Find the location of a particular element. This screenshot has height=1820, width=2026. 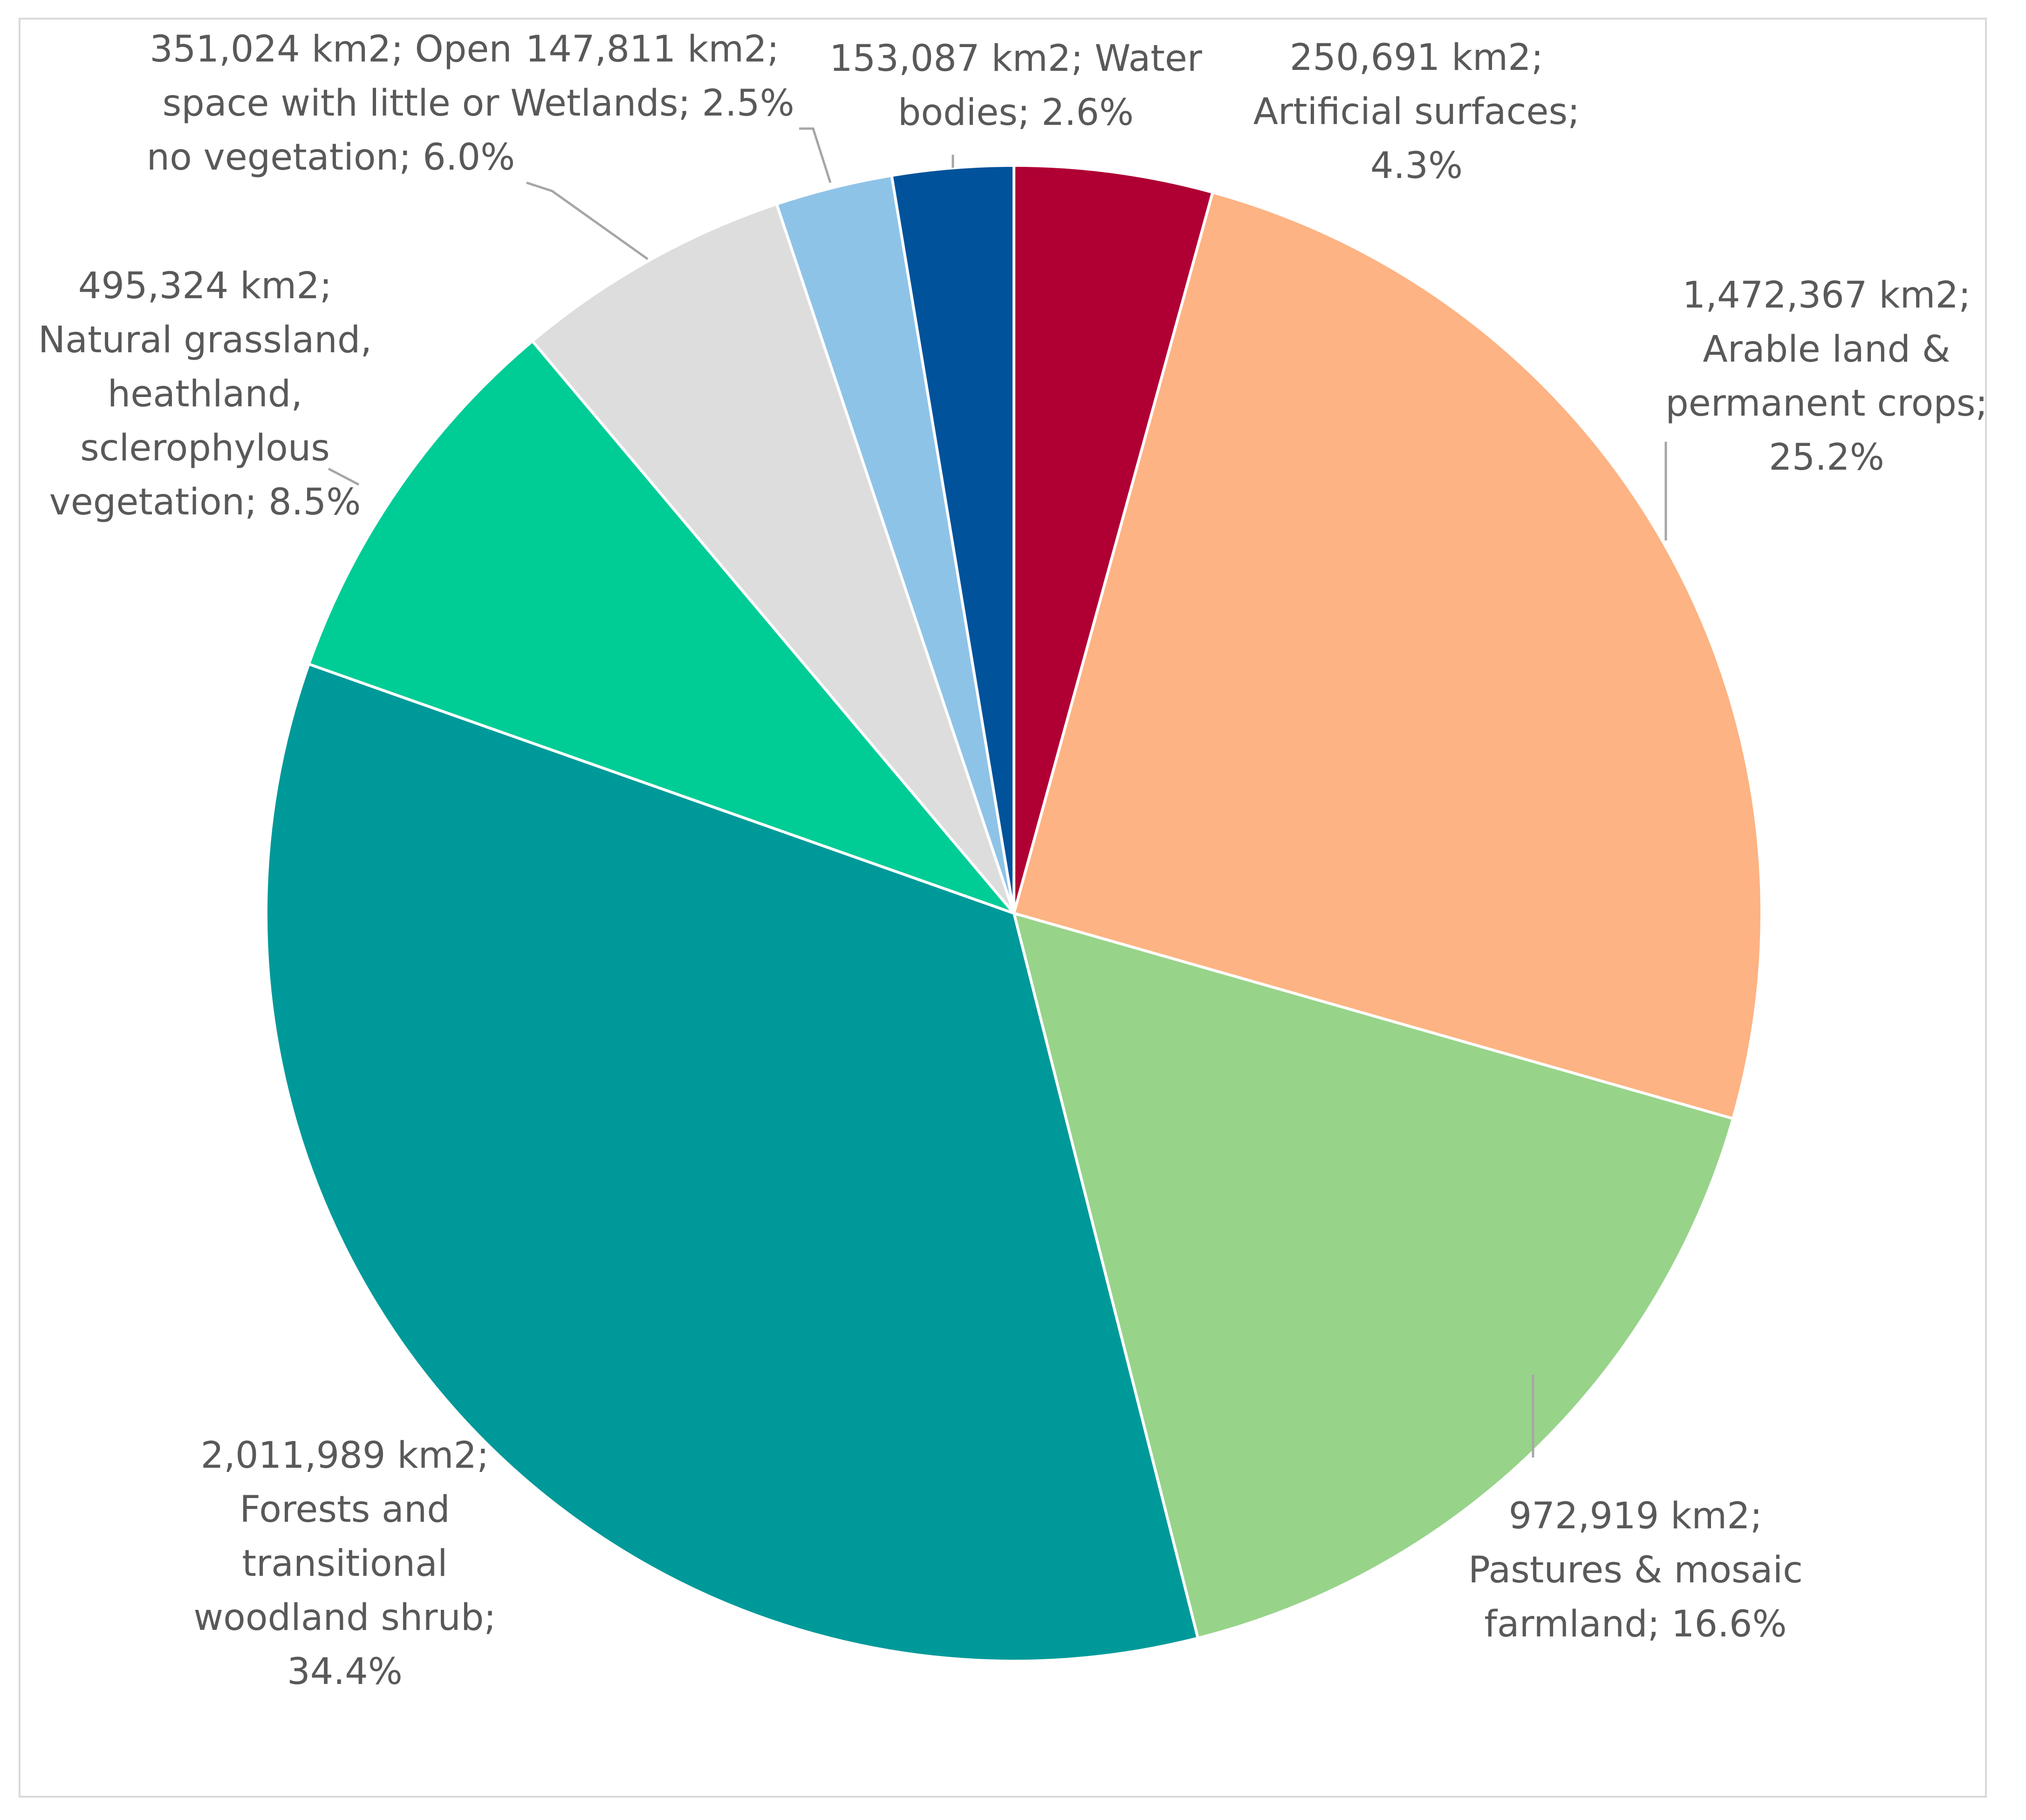

data-label-line: permanent crops; is located at coordinates (1826, 403).